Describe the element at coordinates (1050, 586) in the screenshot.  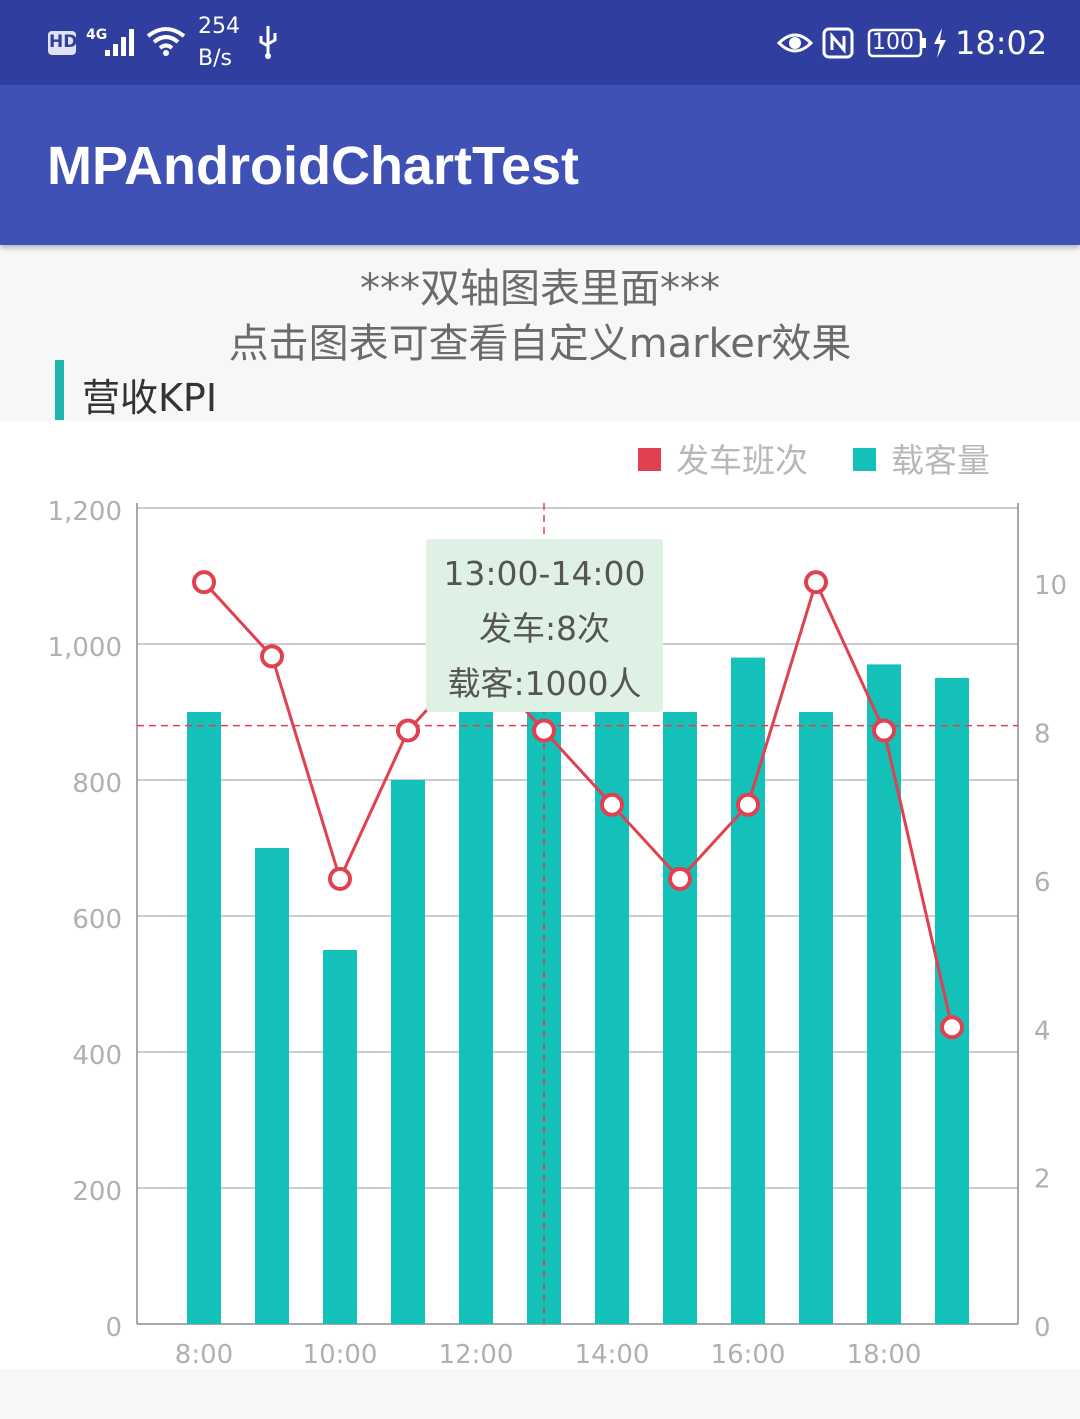
I see `right-axis-tick-label: 10` at that location.